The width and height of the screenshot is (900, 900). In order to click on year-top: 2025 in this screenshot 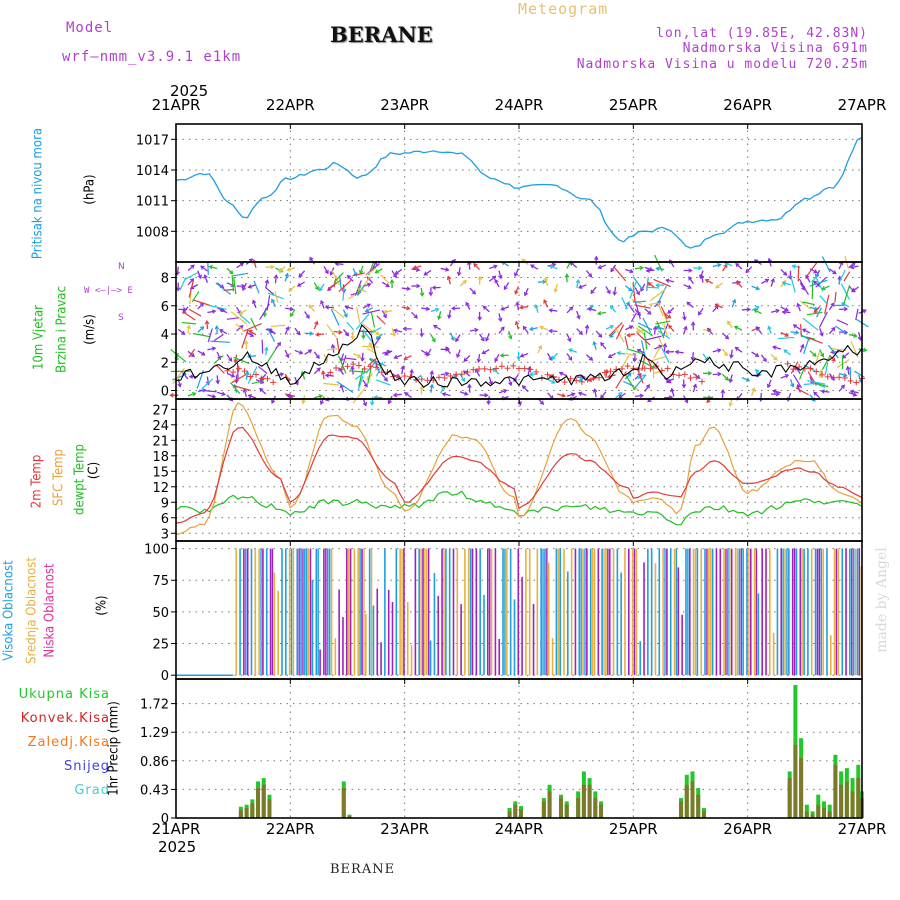, I will do `click(189, 91)`.